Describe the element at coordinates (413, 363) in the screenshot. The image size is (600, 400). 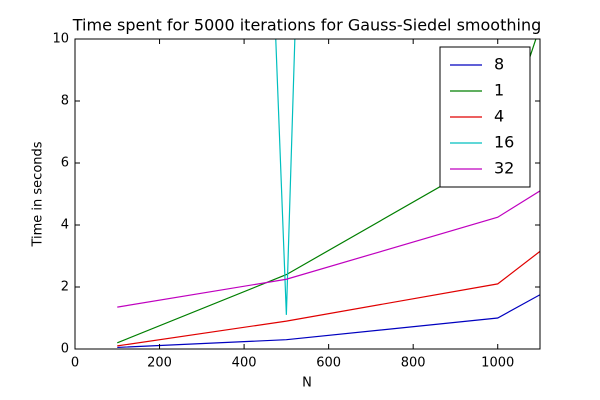
I see `x-tick-label: 800` at that location.